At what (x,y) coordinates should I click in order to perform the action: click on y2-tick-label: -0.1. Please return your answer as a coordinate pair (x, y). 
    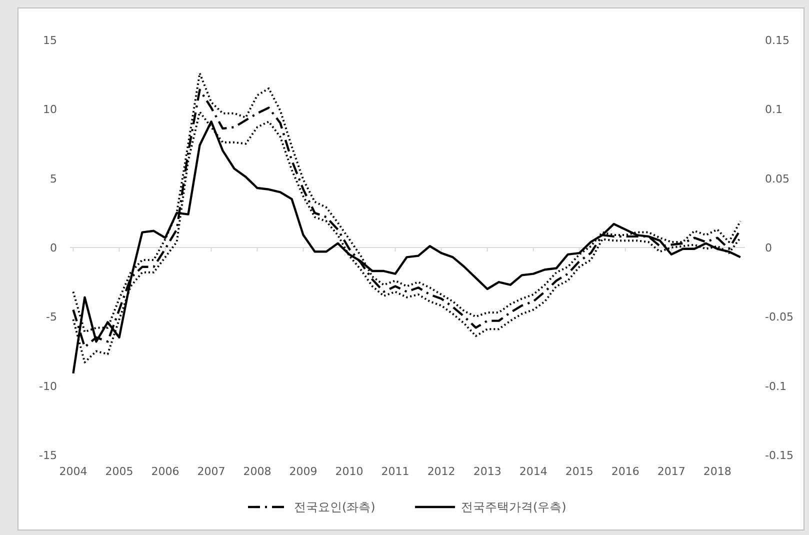
    Looking at the image, I should click on (775, 386).